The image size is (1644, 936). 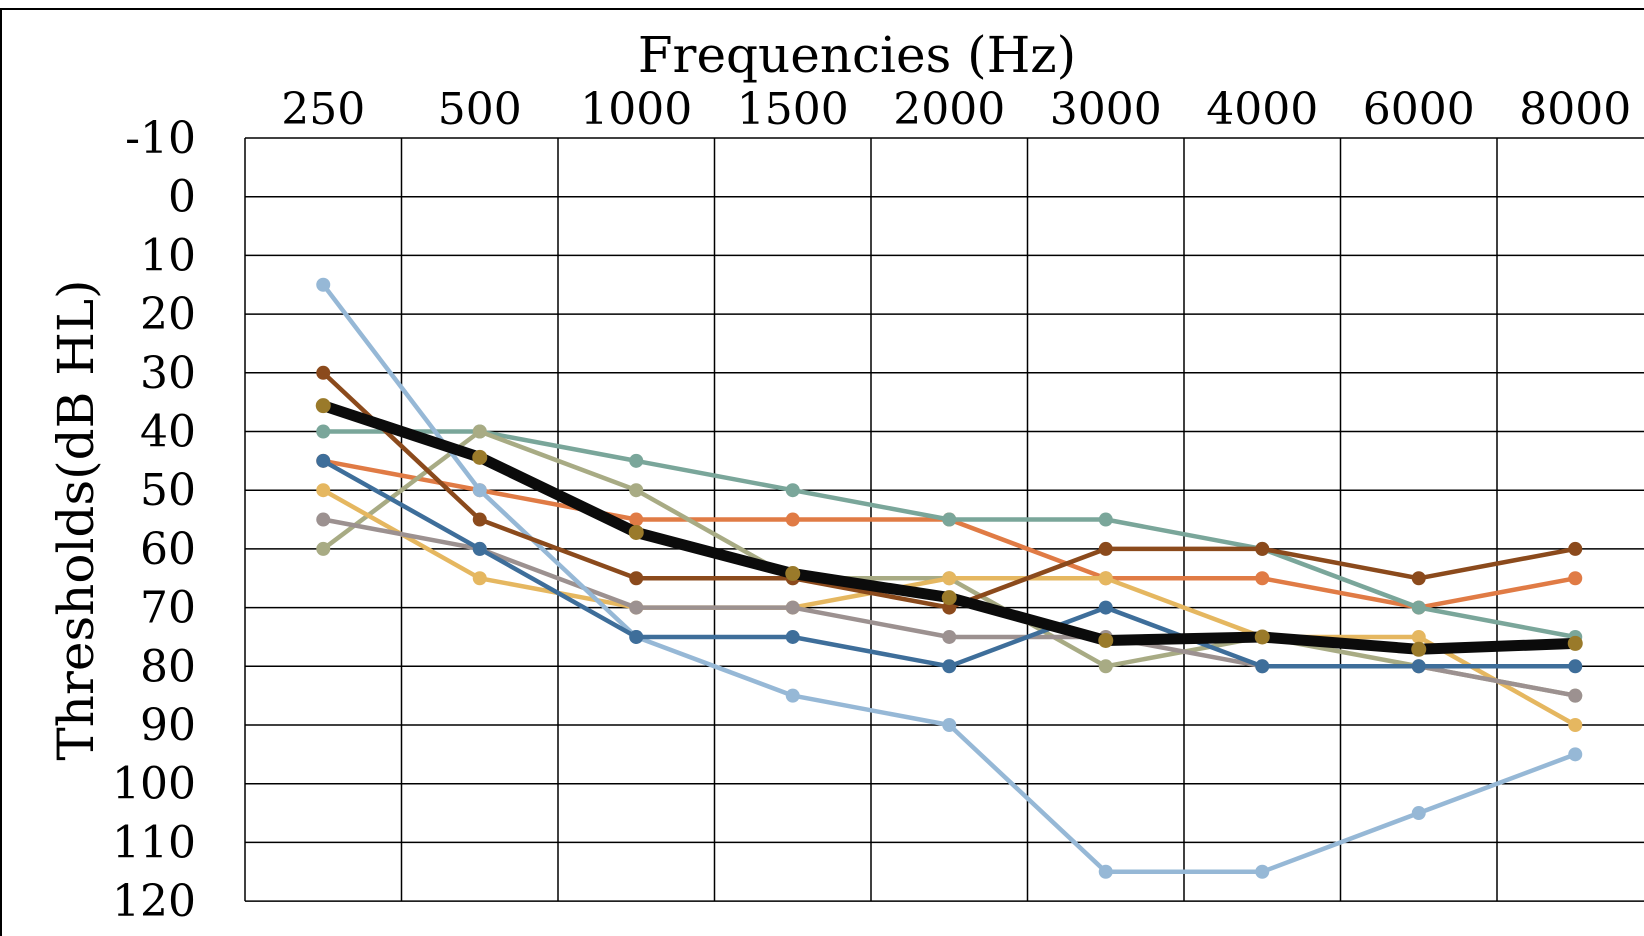 I want to click on y-axis-title: Thresholds(dB HL), so click(x=76, y=519).